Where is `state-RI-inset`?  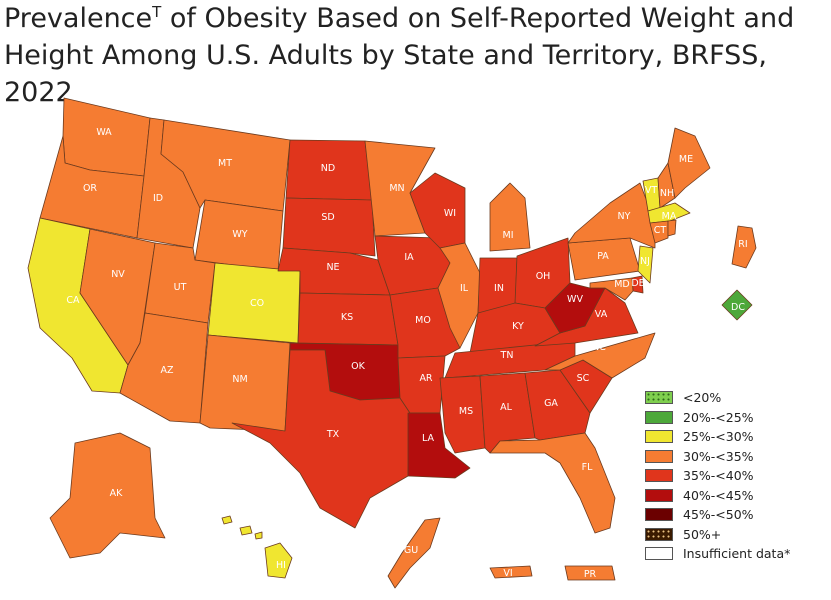
state-RI-inset is located at coordinates (744, 247).